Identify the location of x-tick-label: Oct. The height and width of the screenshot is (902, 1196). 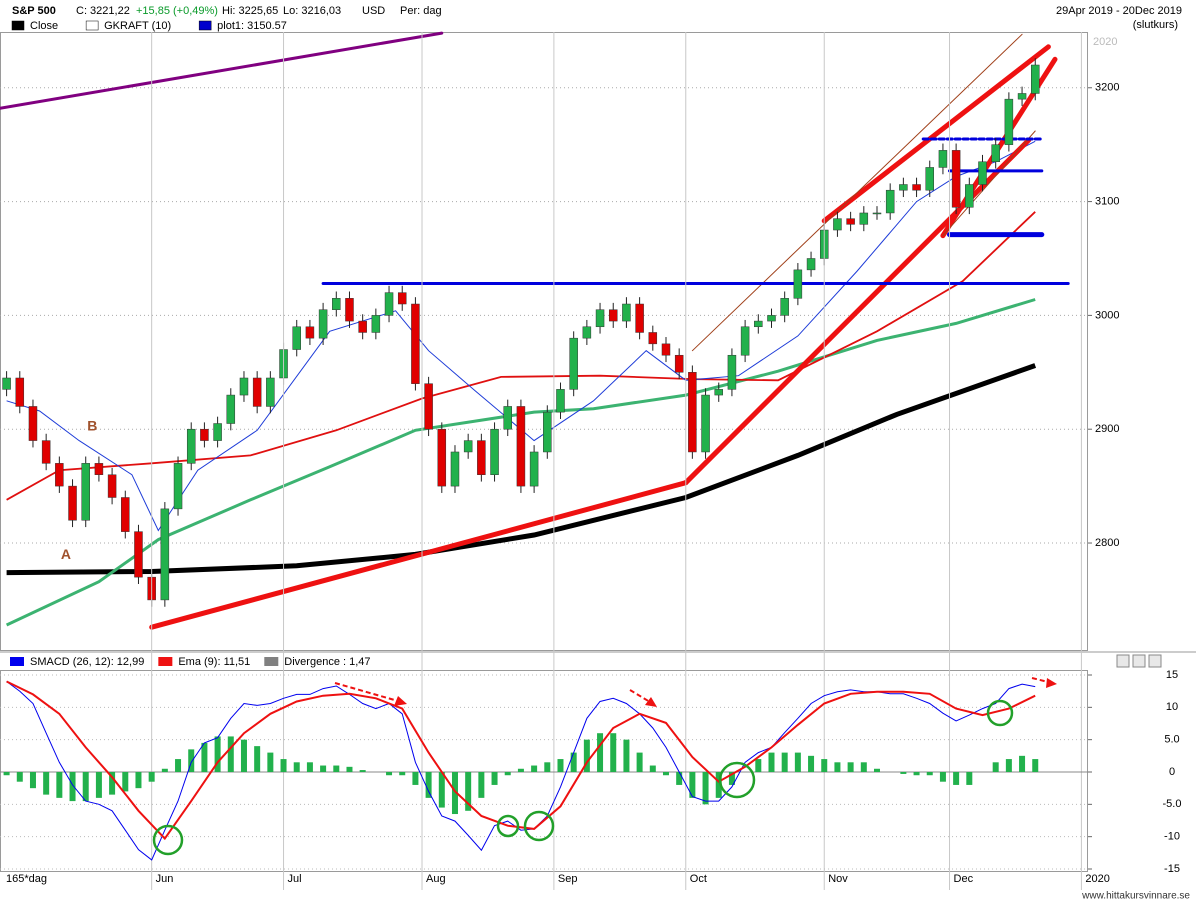
(698, 879).